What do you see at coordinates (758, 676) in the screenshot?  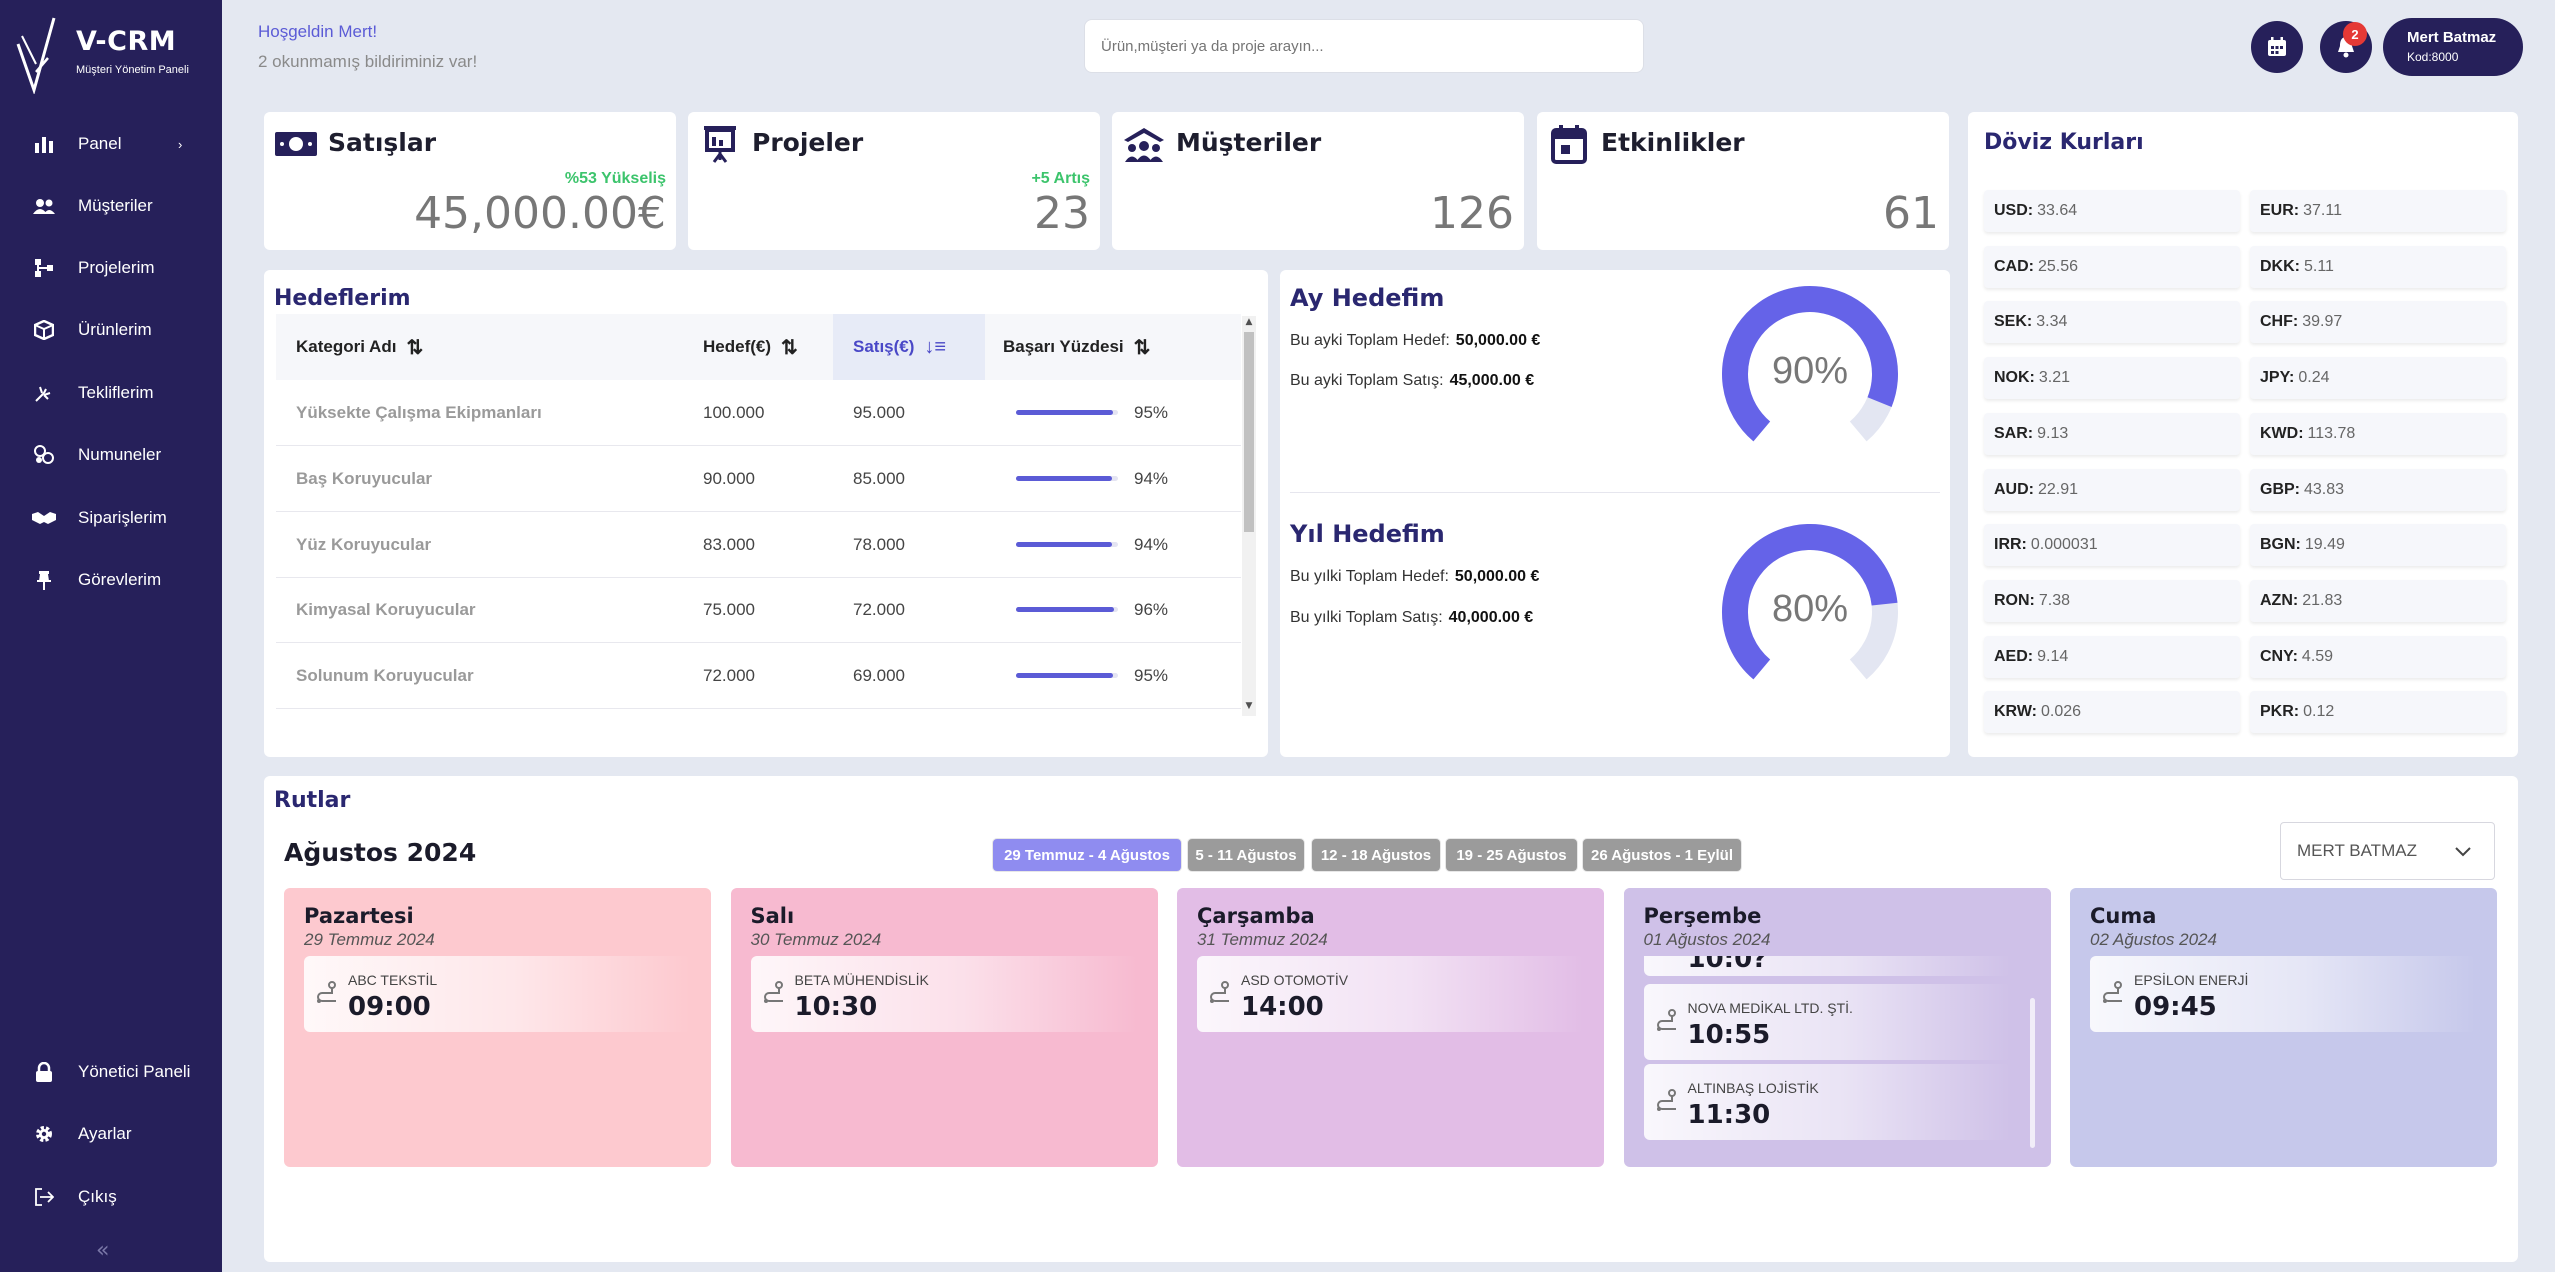 I see `table-row: Solunum Koruyucular 72.000 69.000 95%` at bounding box center [758, 676].